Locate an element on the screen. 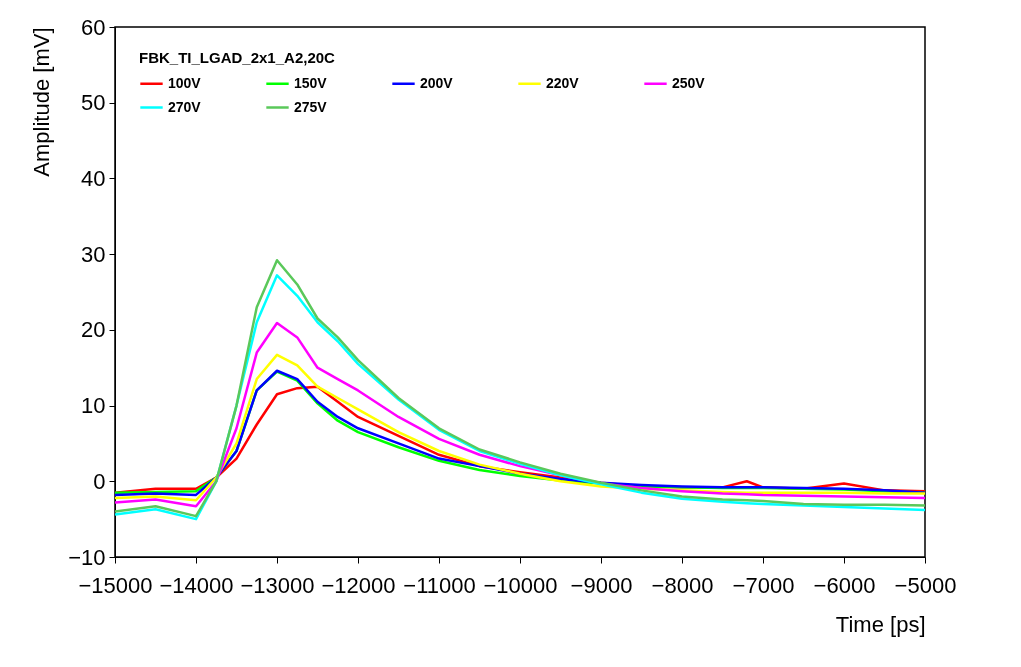  x-tick-label: −10000 is located at coordinates (520, 585).